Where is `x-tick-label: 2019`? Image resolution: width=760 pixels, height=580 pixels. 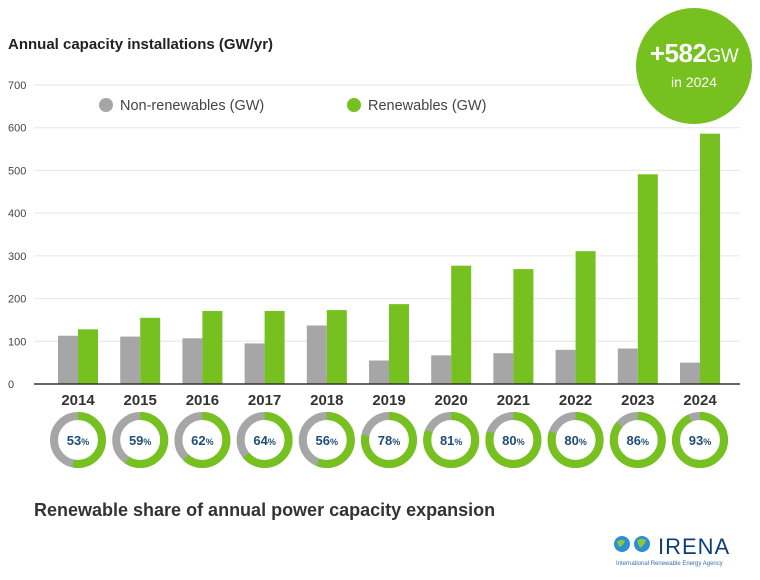
x-tick-label: 2019 is located at coordinates (388, 400).